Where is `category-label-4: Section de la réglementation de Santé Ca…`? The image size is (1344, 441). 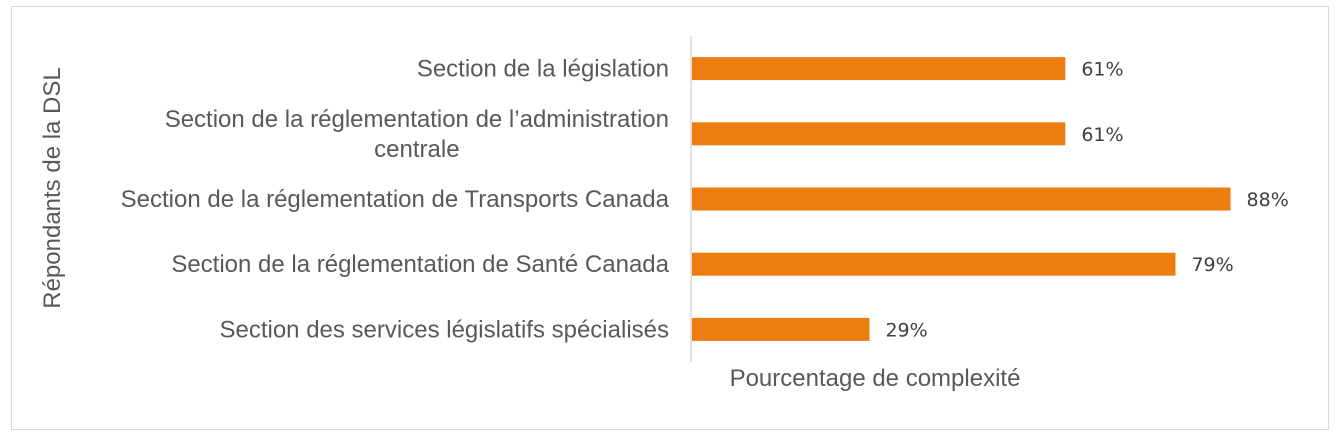 category-label-4: Section de la réglementation de Santé Ca… is located at coordinates (420, 264).